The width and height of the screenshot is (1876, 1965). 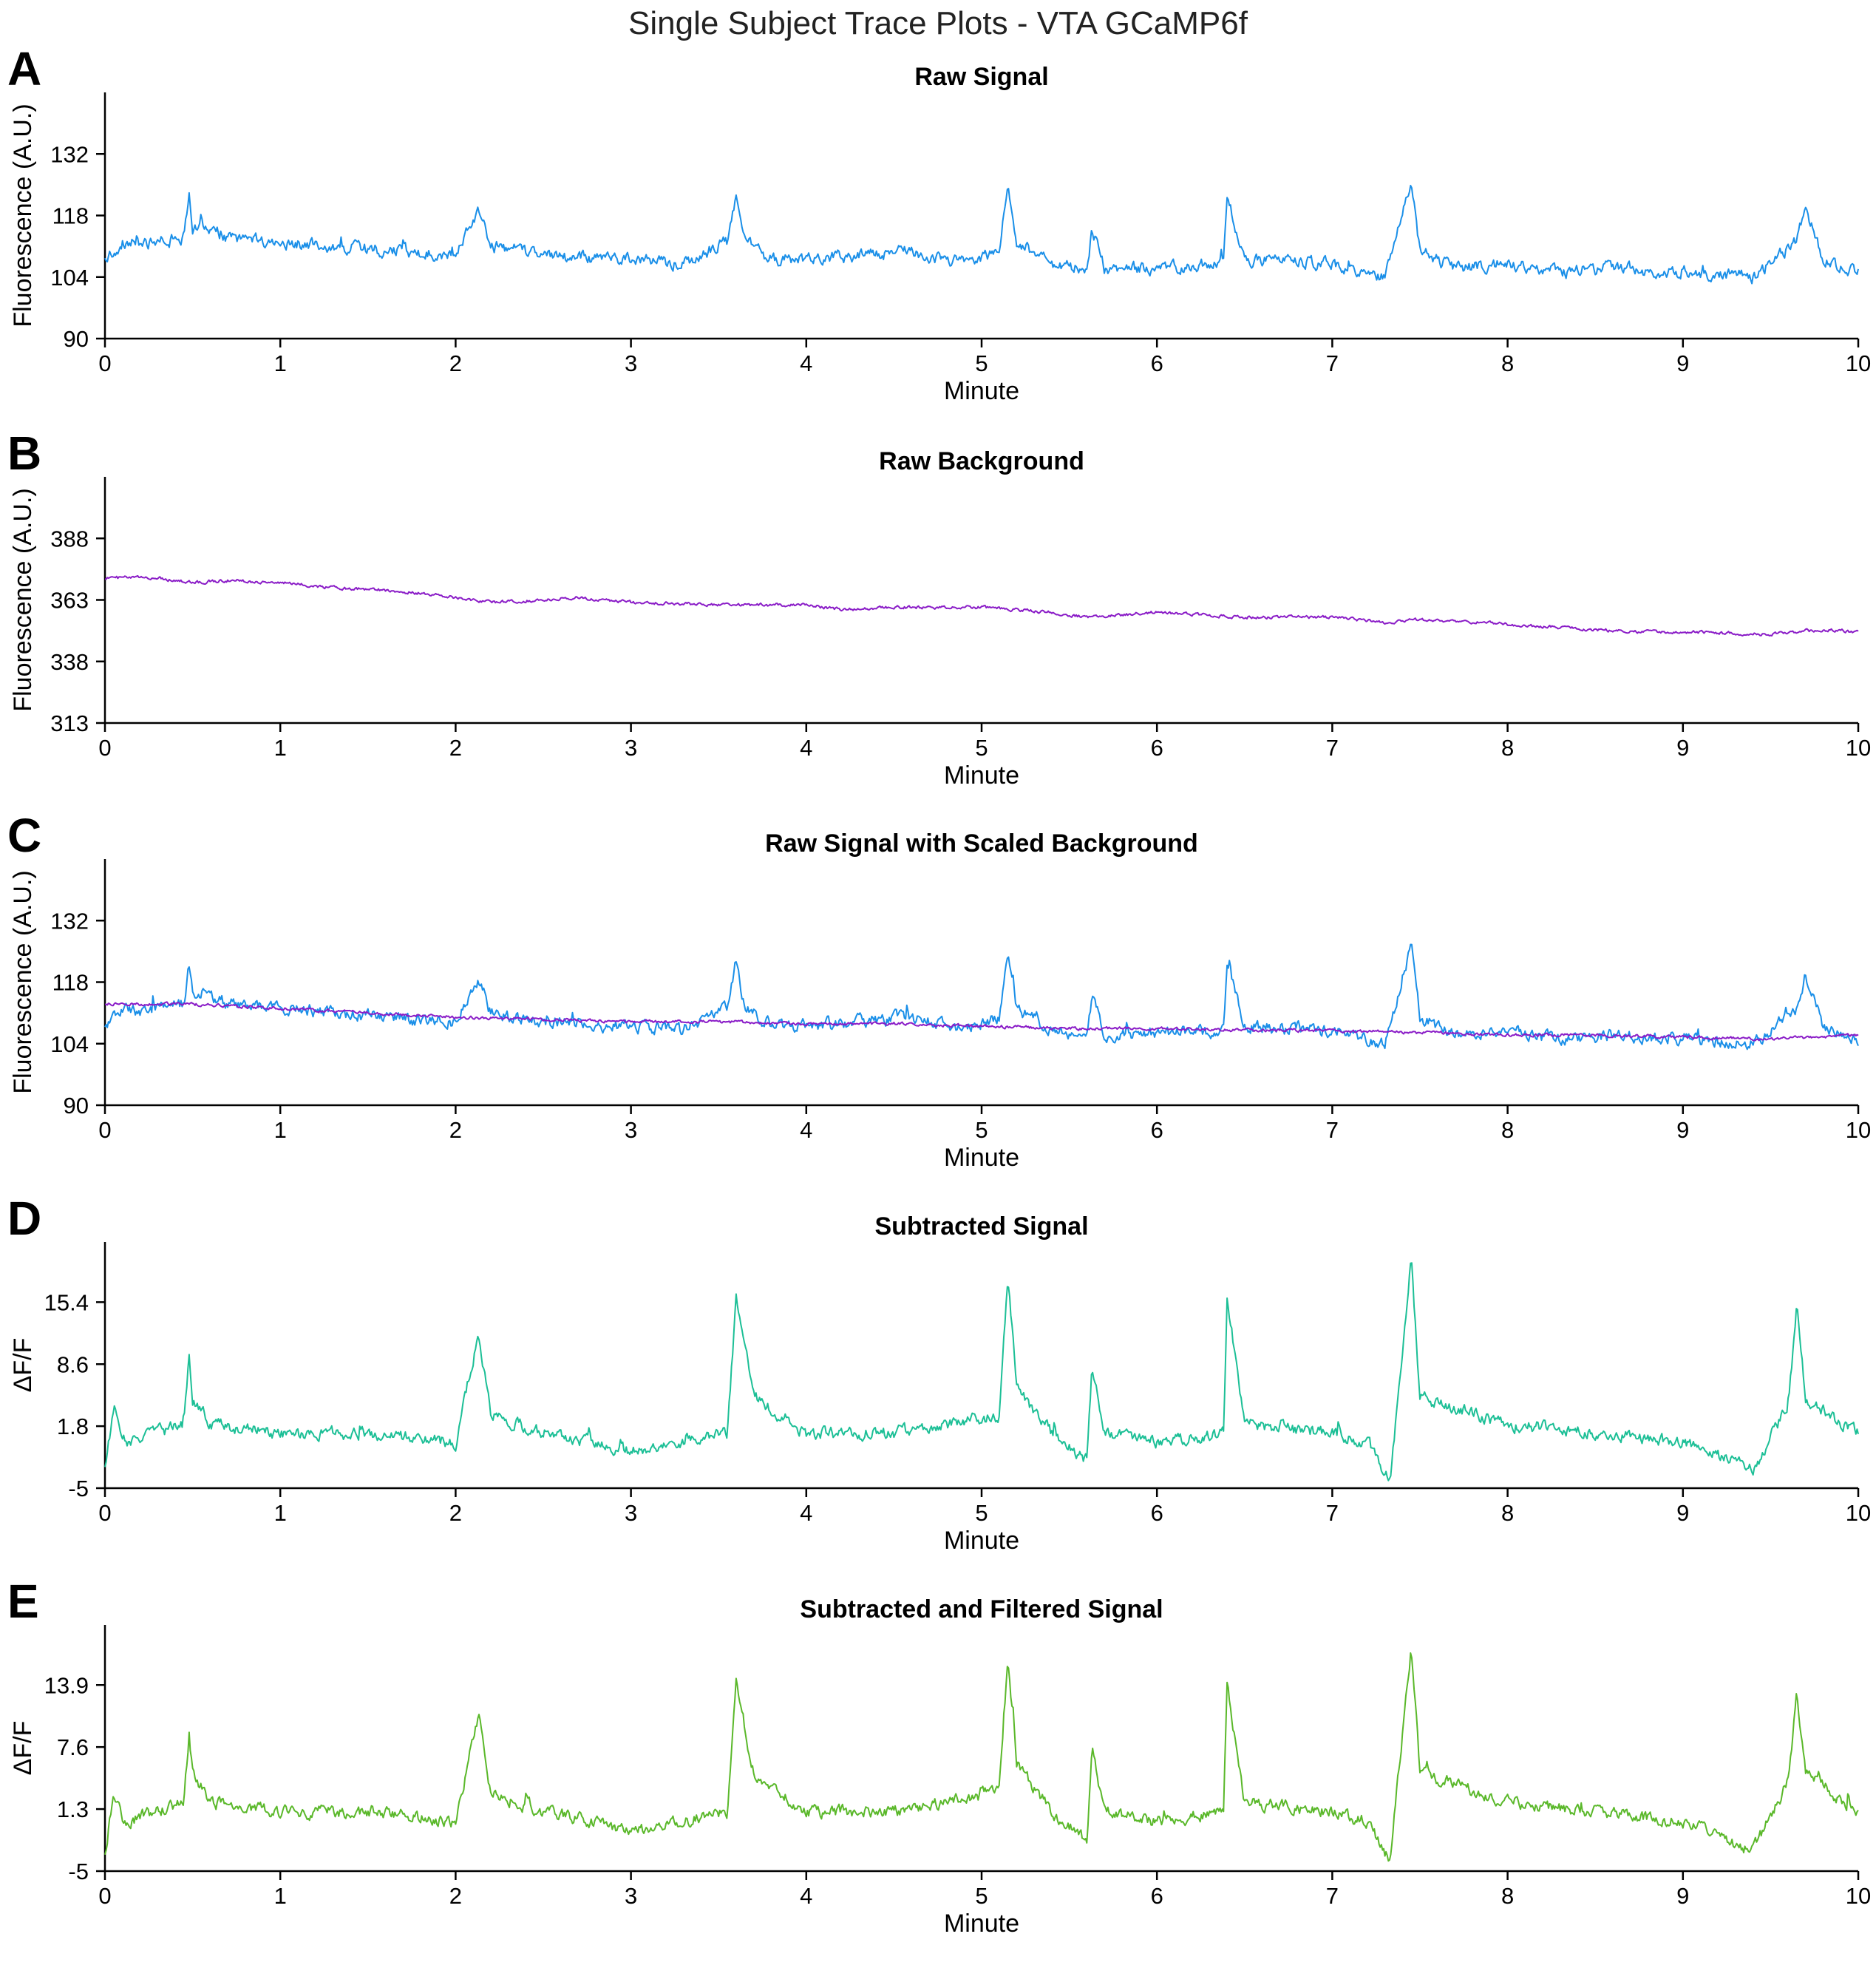 What do you see at coordinates (981, 1609) in the screenshot?
I see `panel-title: Subtracted and Filtered Signal` at bounding box center [981, 1609].